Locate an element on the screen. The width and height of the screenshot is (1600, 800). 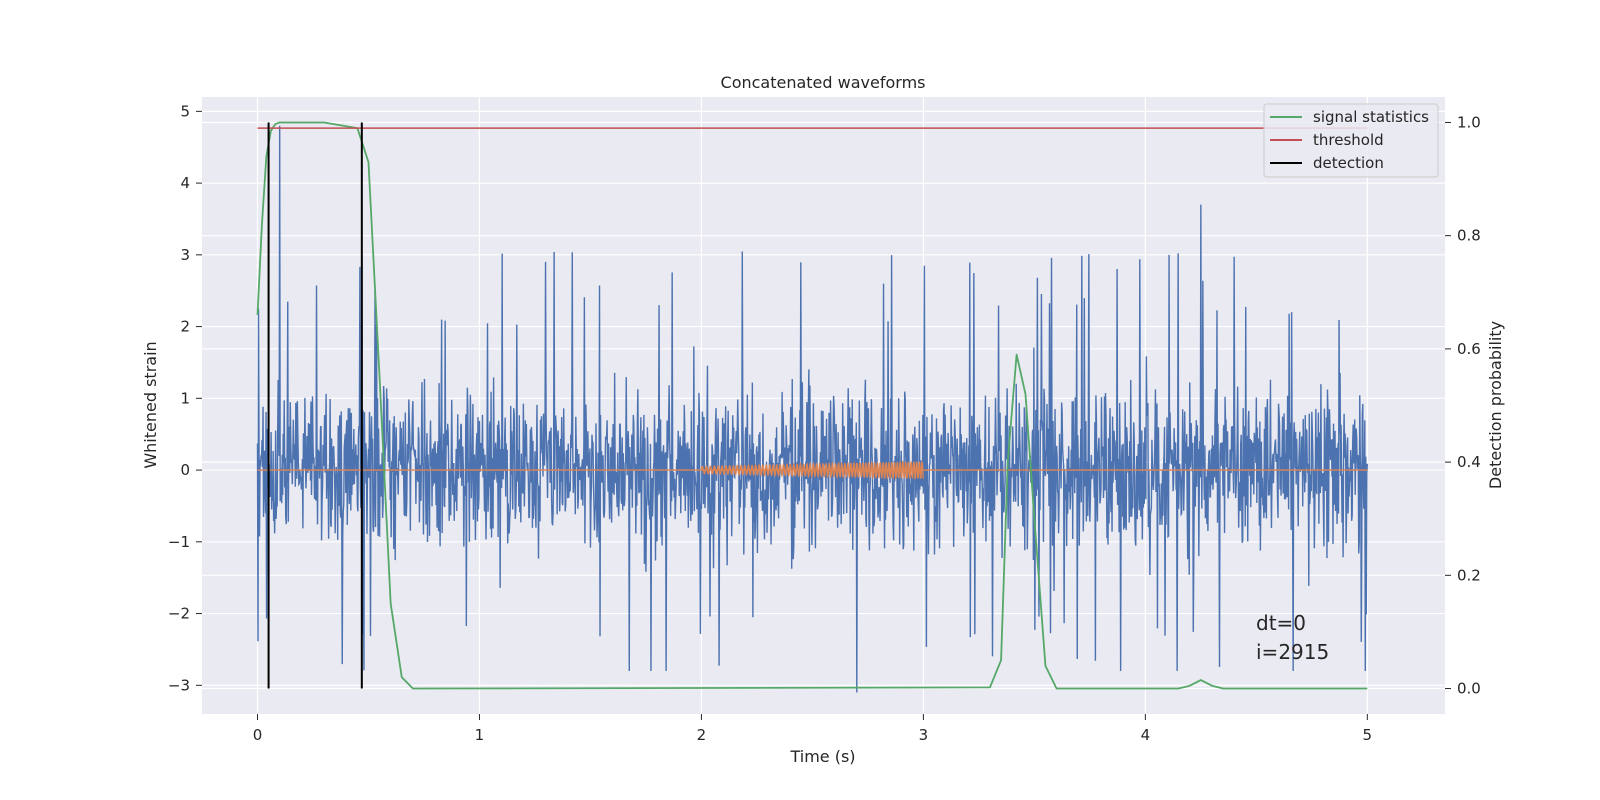
y2-tick-label: 0.2 is located at coordinates (1469, 575).